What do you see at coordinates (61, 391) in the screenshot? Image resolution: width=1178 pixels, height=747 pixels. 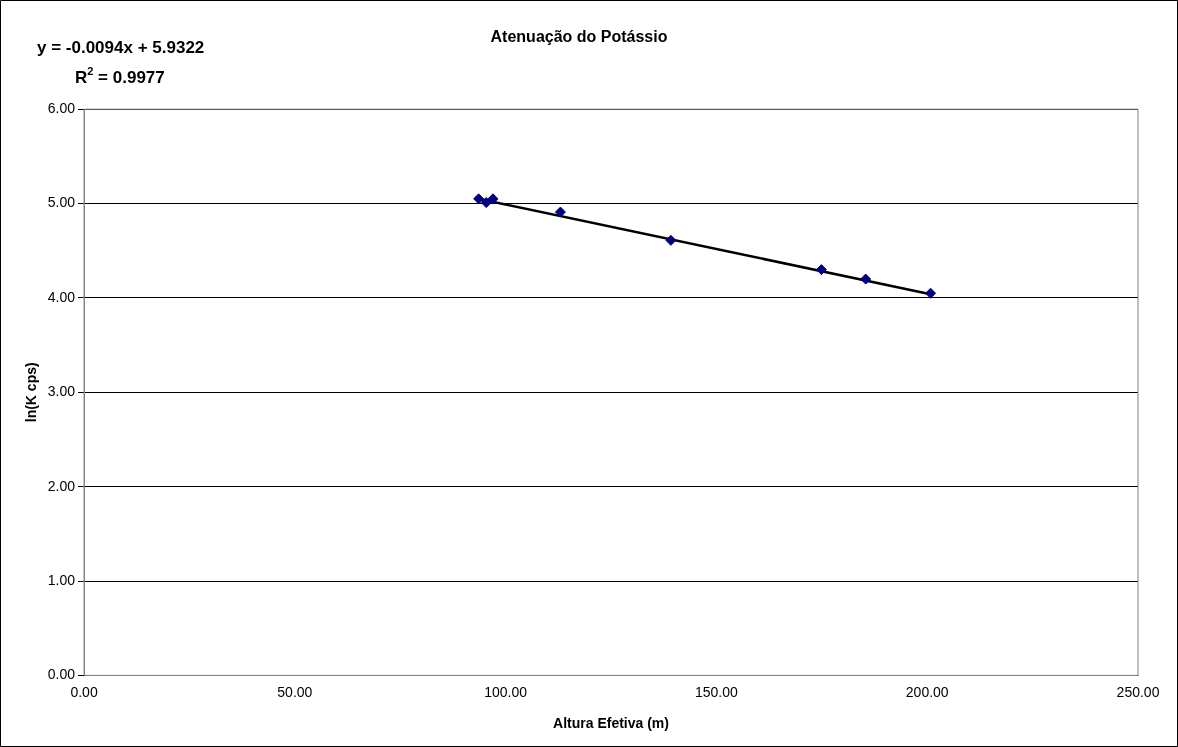 I see `y-tick-label: 3.00` at bounding box center [61, 391].